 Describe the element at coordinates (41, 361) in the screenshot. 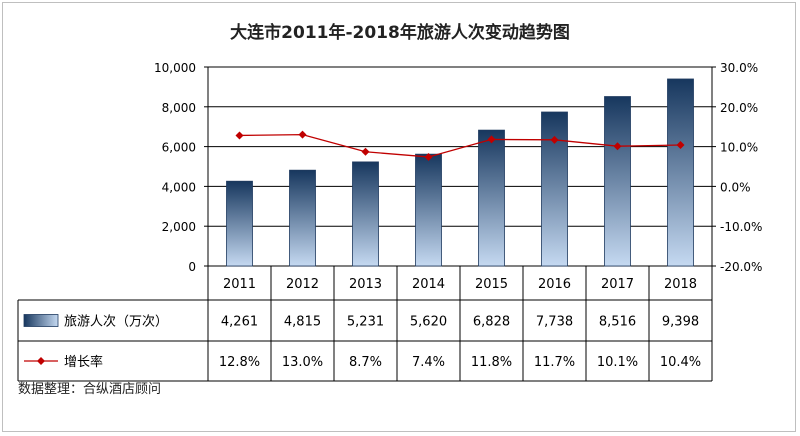

I see `legend-line-marker` at that location.